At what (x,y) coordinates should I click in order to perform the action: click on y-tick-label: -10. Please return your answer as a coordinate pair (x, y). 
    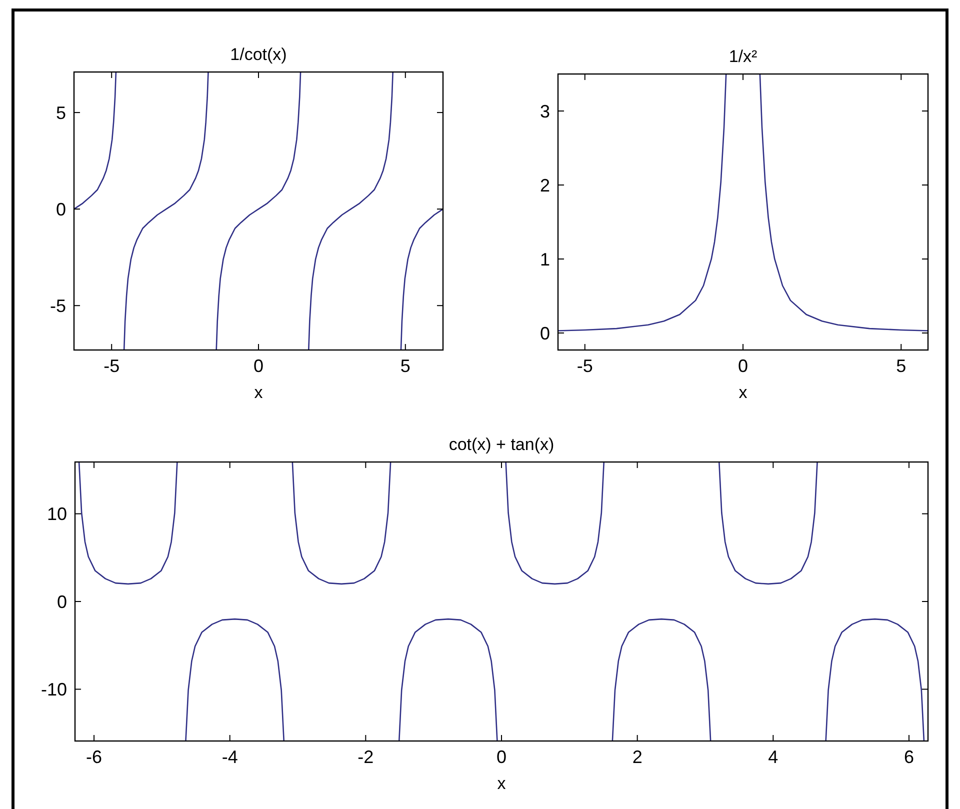
    Looking at the image, I should click on (53, 690).